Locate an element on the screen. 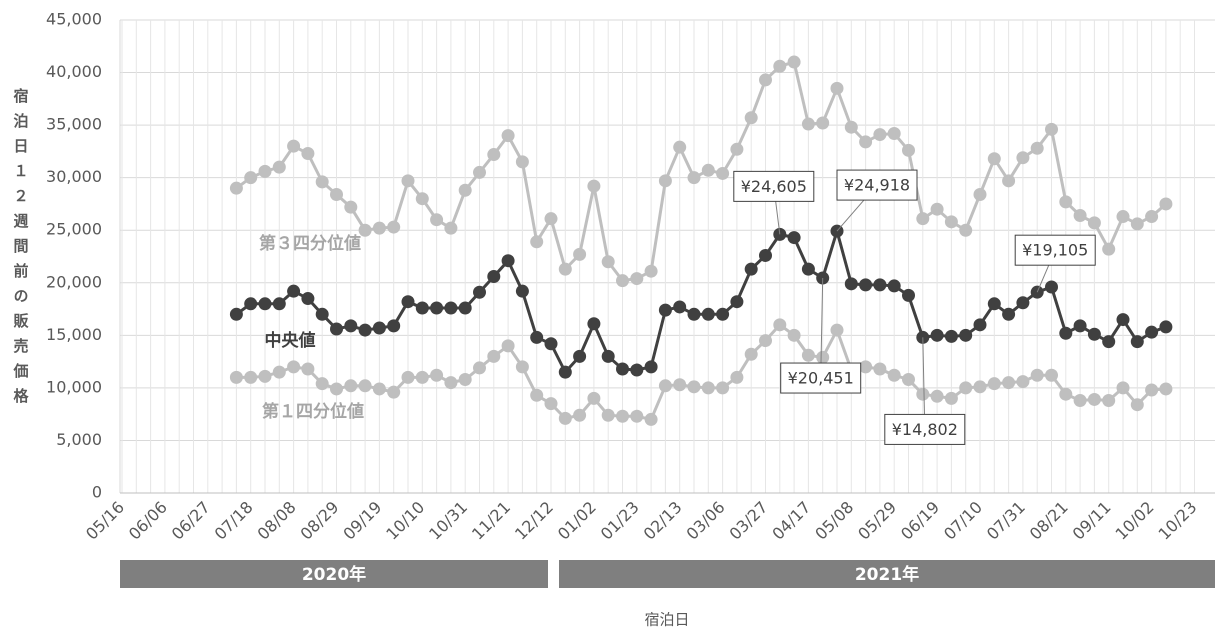 This screenshot has height=632, width=1215. series-label: 第１四分位値 is located at coordinates (313, 411).